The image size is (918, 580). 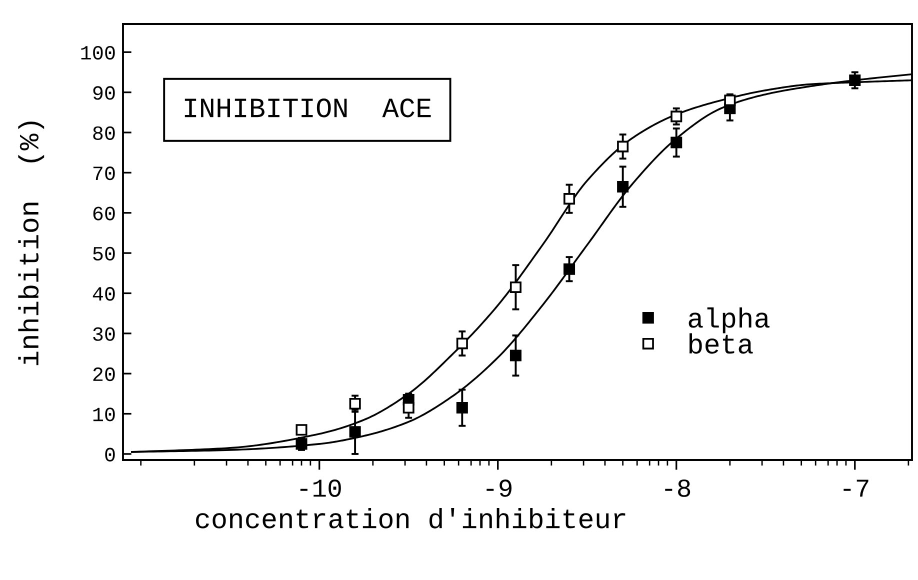 I want to click on y-tick-label: 100, so click(x=98, y=53).